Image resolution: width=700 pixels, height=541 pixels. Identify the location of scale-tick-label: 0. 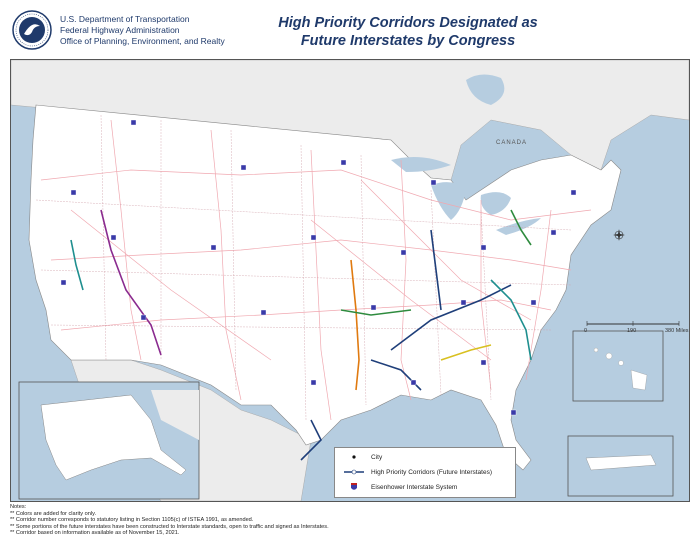
(586, 331).